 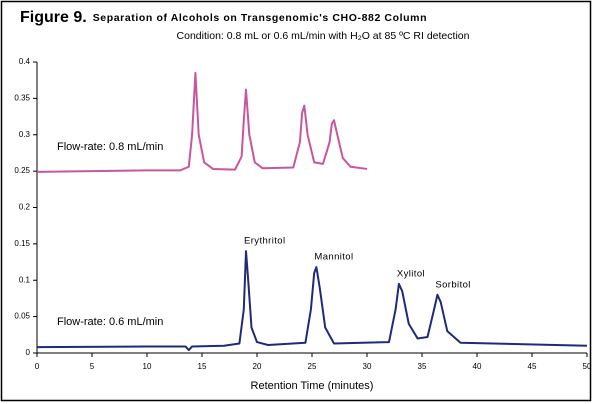 I want to click on x-axis-label: Retention Time (minutes), so click(x=312, y=386).